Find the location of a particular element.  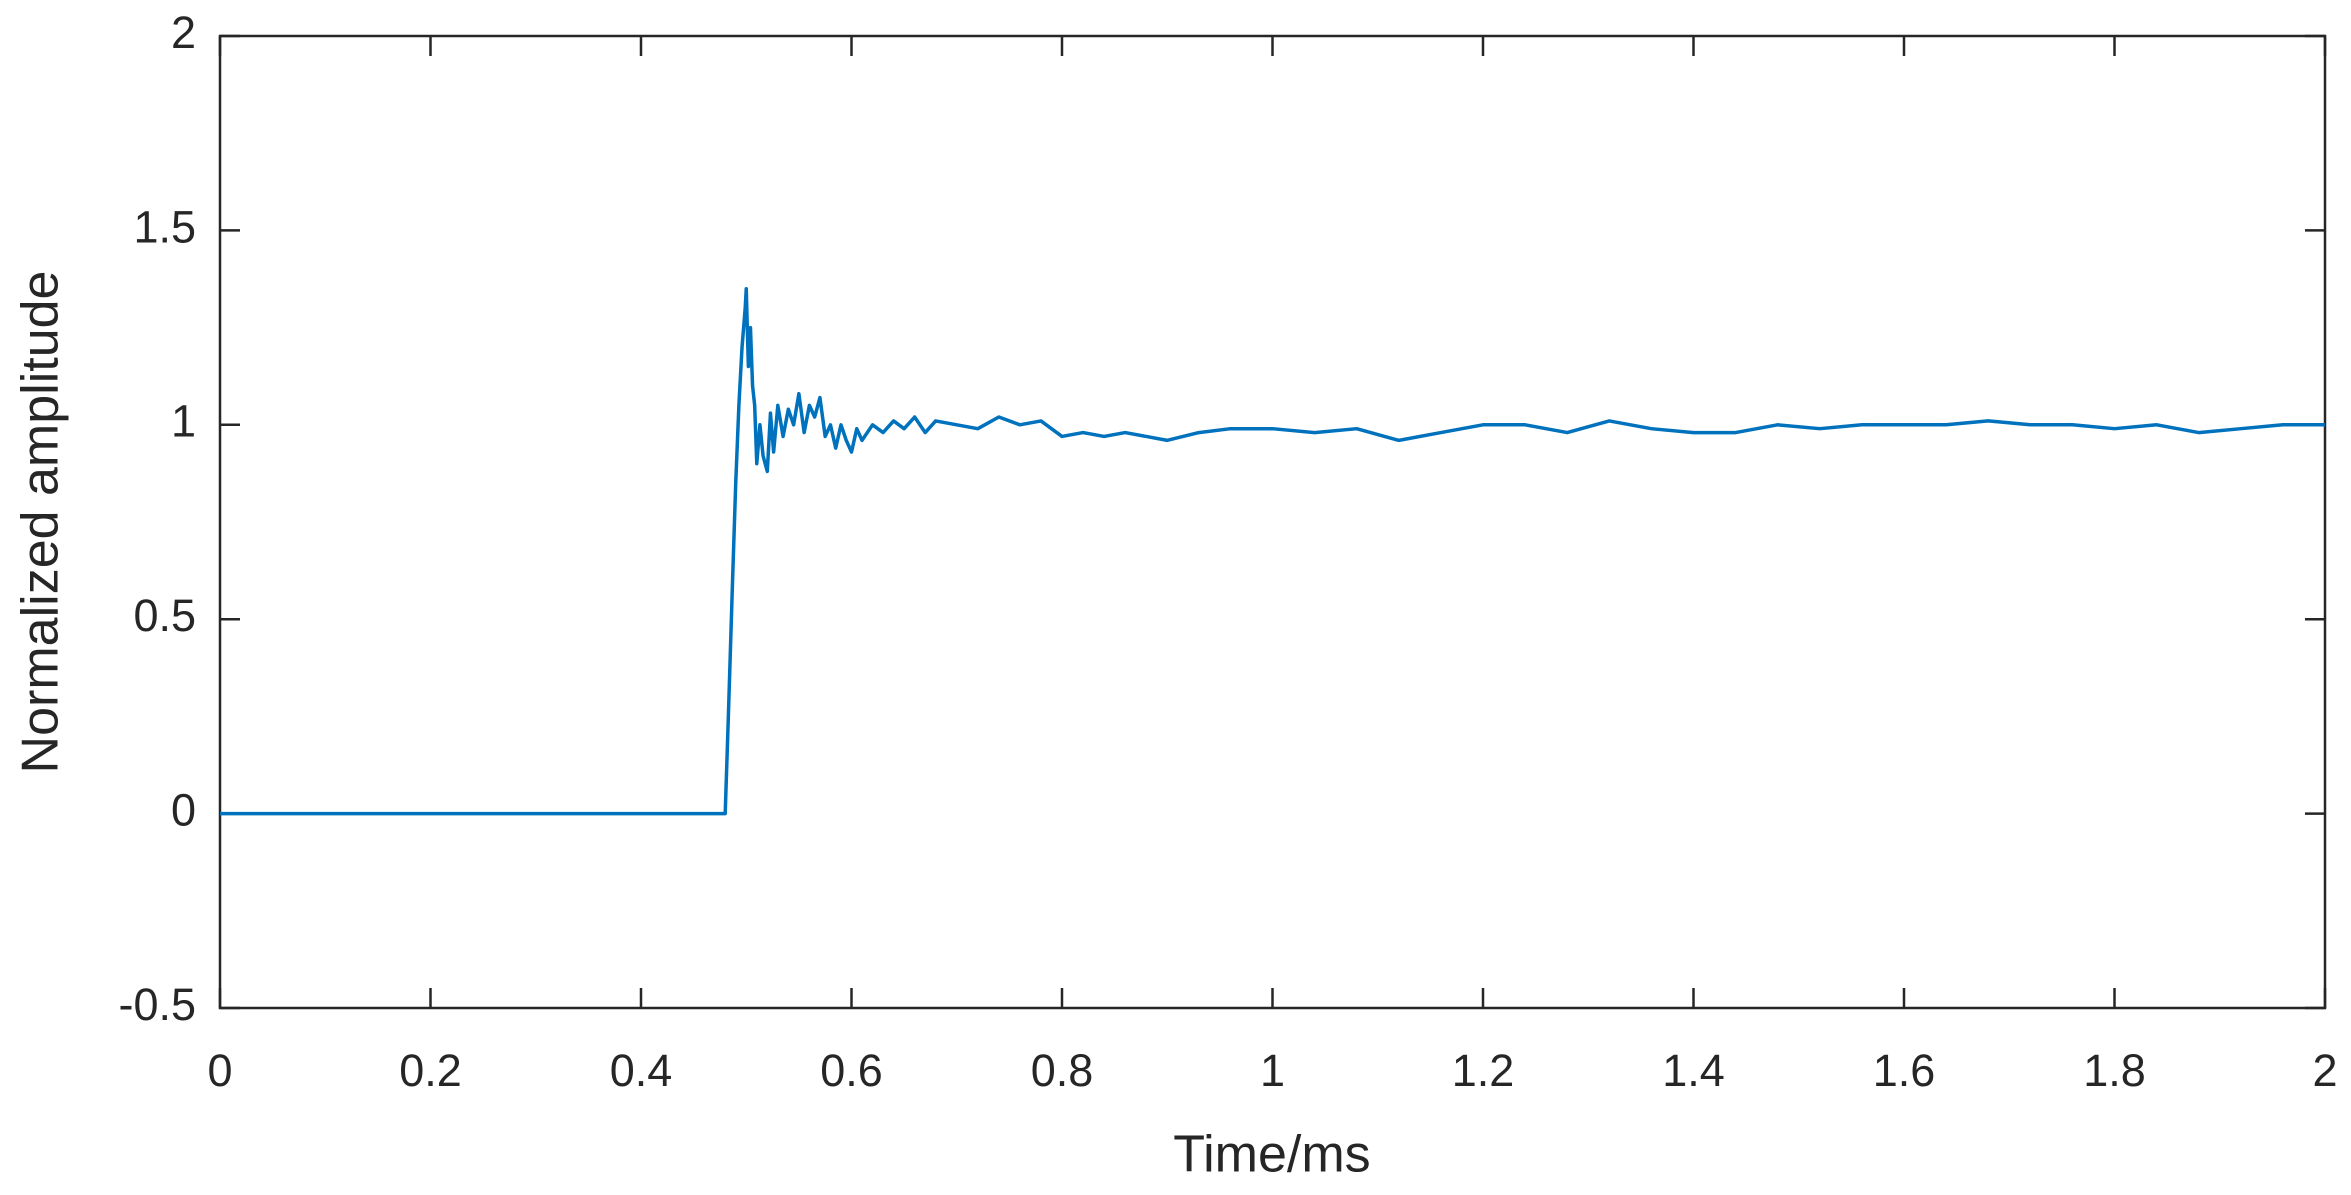

x-tick-label: 0 is located at coordinates (219, 1070).